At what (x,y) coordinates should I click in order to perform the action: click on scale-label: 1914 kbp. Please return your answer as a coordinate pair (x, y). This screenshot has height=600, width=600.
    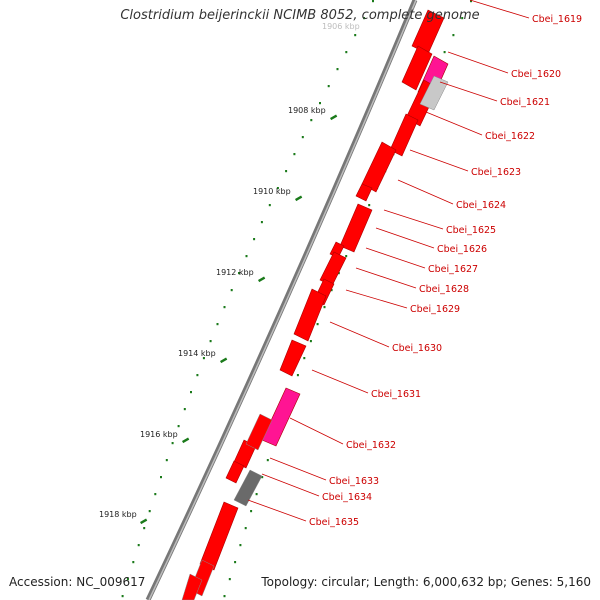
    Looking at the image, I should click on (197, 353).